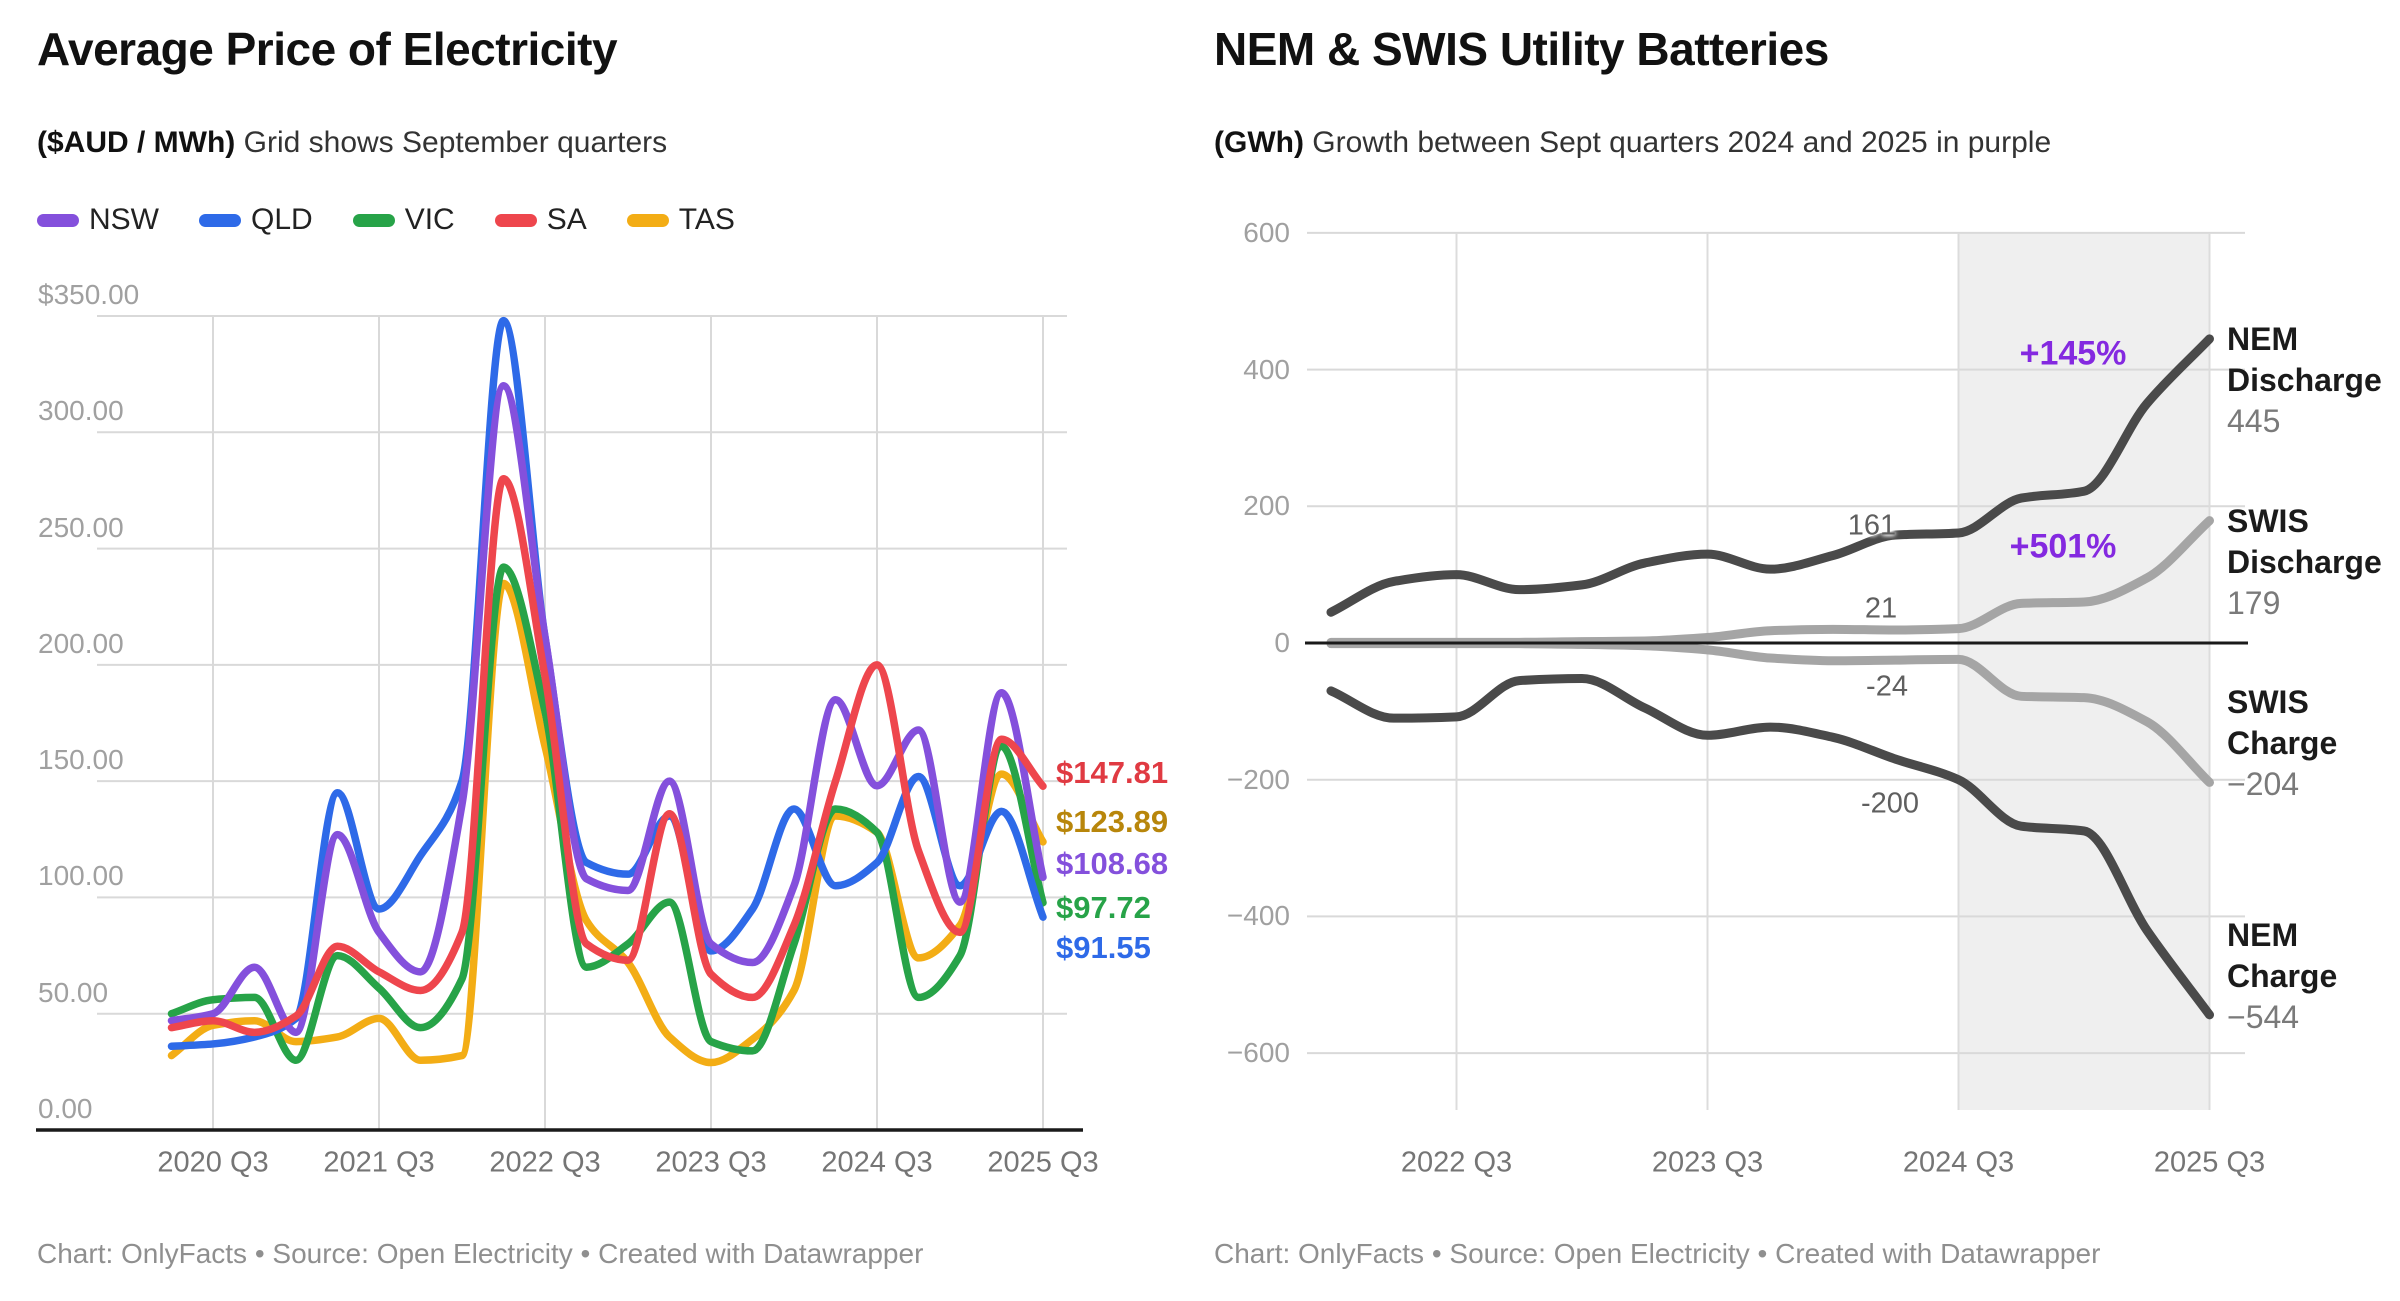 Image resolution: width=2400 pixels, height=1301 pixels. I want to click on legend-item-nsw: NSW, so click(98, 220).